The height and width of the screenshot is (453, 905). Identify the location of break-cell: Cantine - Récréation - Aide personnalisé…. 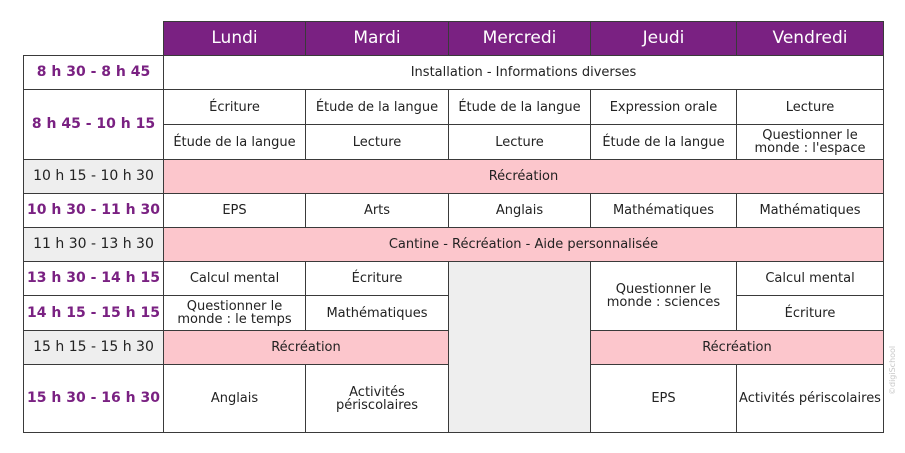
(523, 244).